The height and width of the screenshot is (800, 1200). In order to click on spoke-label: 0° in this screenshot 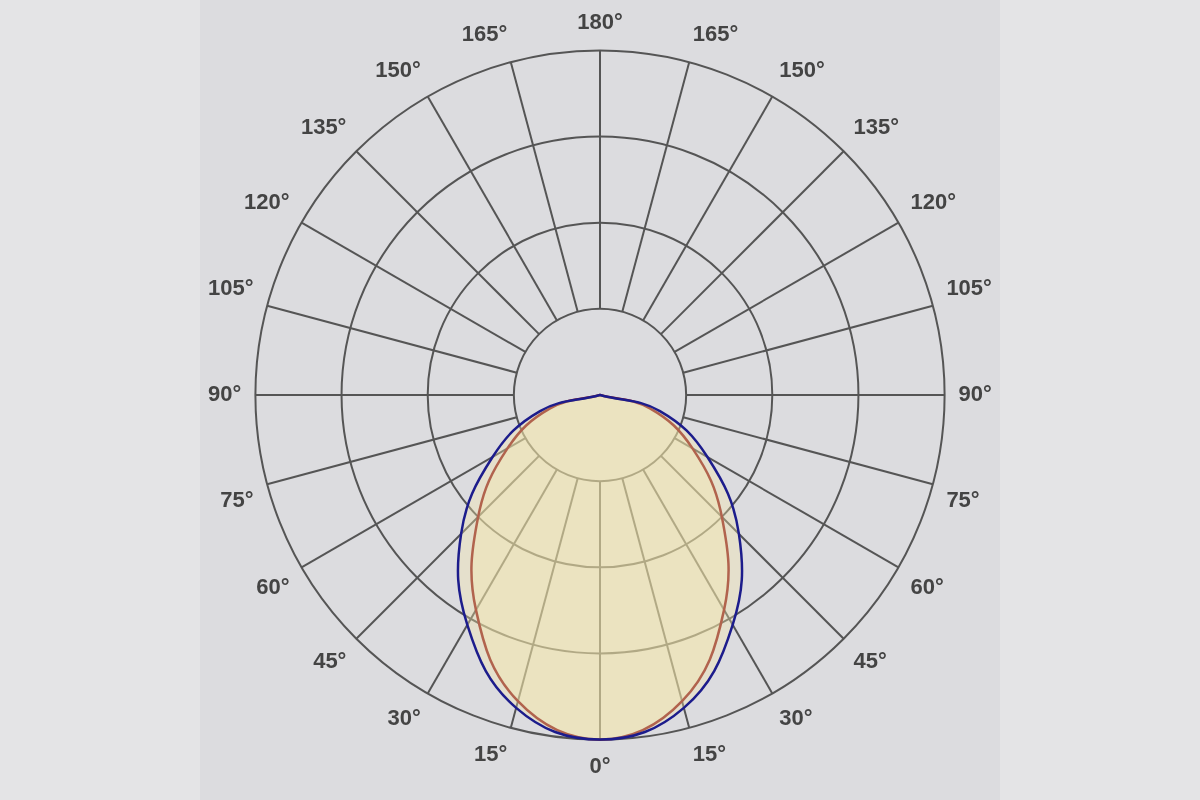, I will do `click(600, 765)`.